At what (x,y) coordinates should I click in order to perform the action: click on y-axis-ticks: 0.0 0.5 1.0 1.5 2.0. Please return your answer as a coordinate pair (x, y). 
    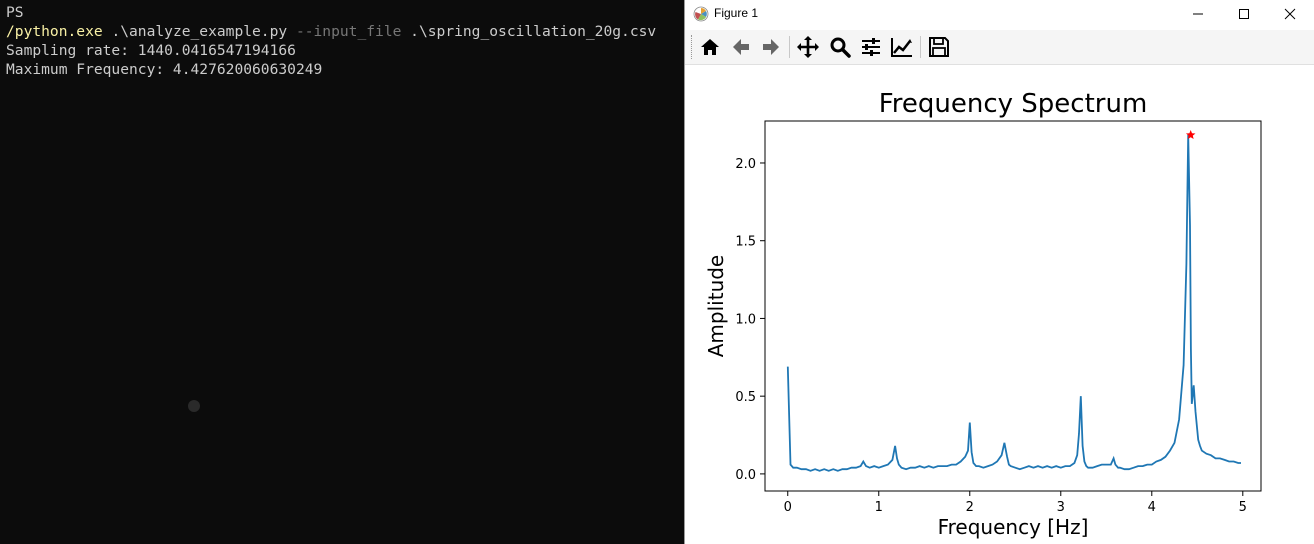
    Looking at the image, I should click on (750, 320).